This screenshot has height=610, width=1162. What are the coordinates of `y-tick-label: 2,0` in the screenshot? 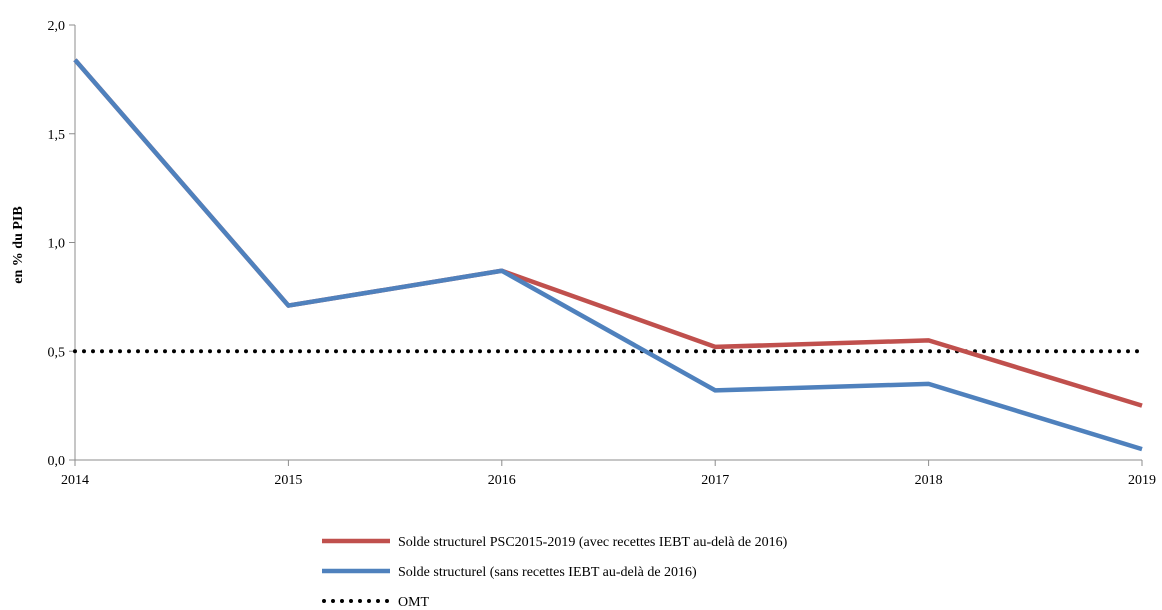 It's located at (57, 26).